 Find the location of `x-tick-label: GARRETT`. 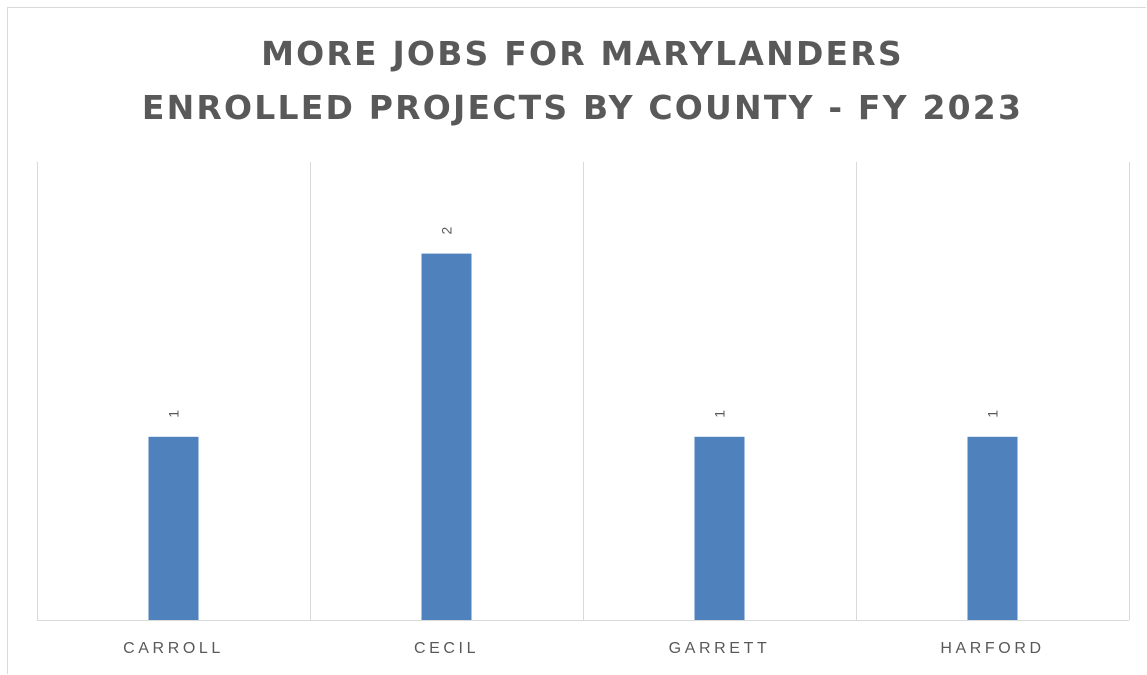

x-tick-label: GARRETT is located at coordinates (720, 648).